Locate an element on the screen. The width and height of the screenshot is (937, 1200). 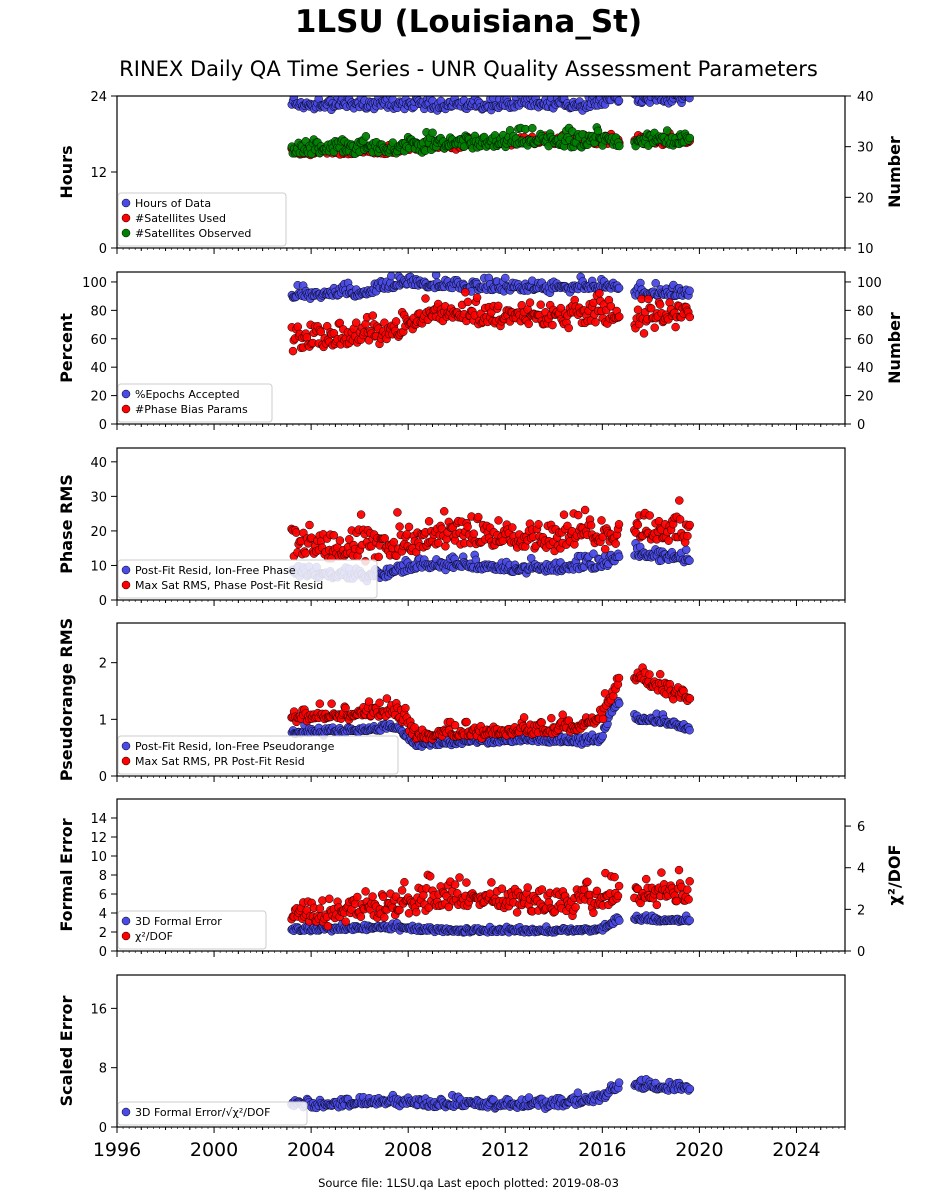
y2-tick-label: 80 is located at coordinates (865, 311).